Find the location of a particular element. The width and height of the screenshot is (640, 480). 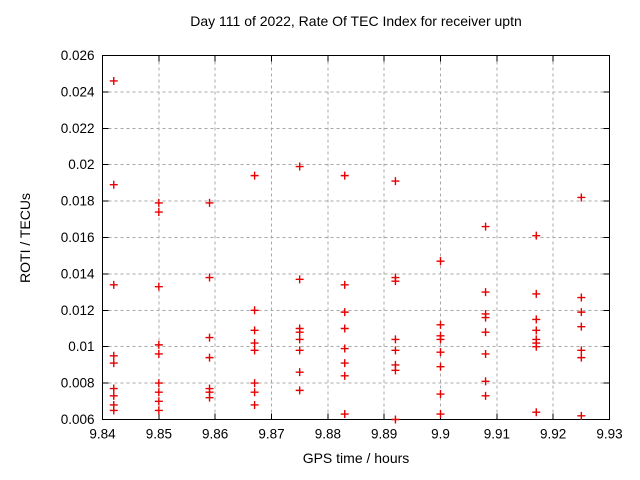

x-tick-label: 9.89 is located at coordinates (384, 434).